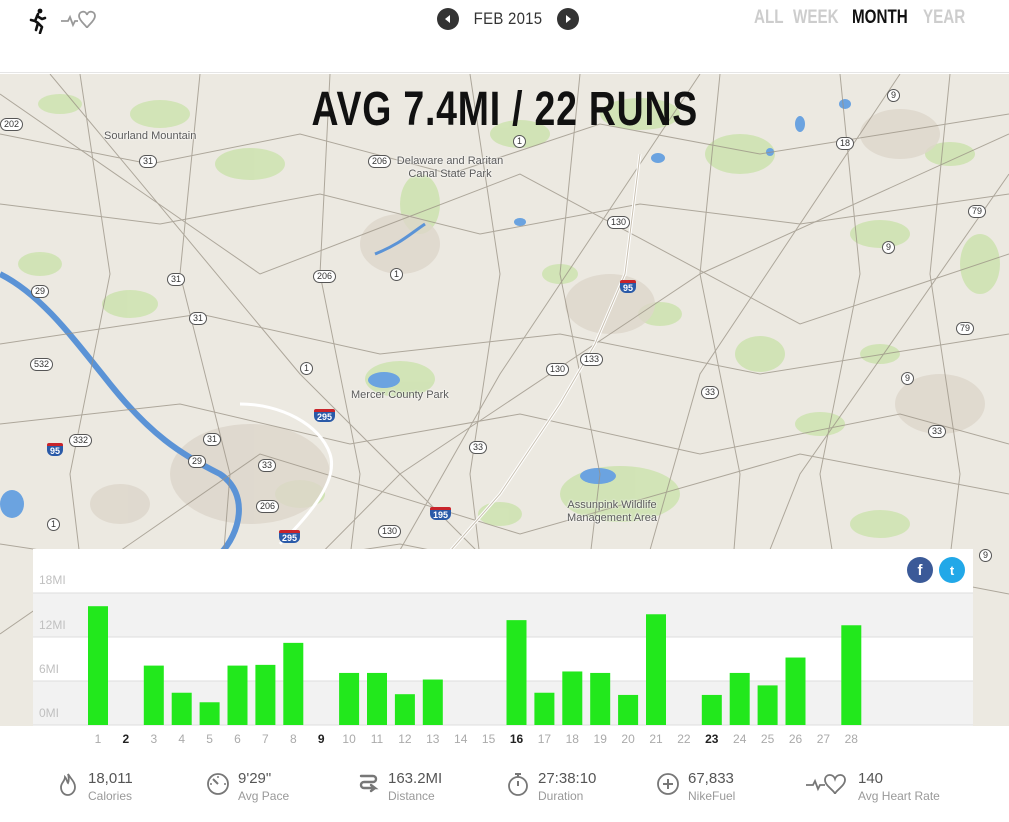 This screenshot has height=822, width=1009. I want to click on x-tick-label: 13, so click(433, 739).